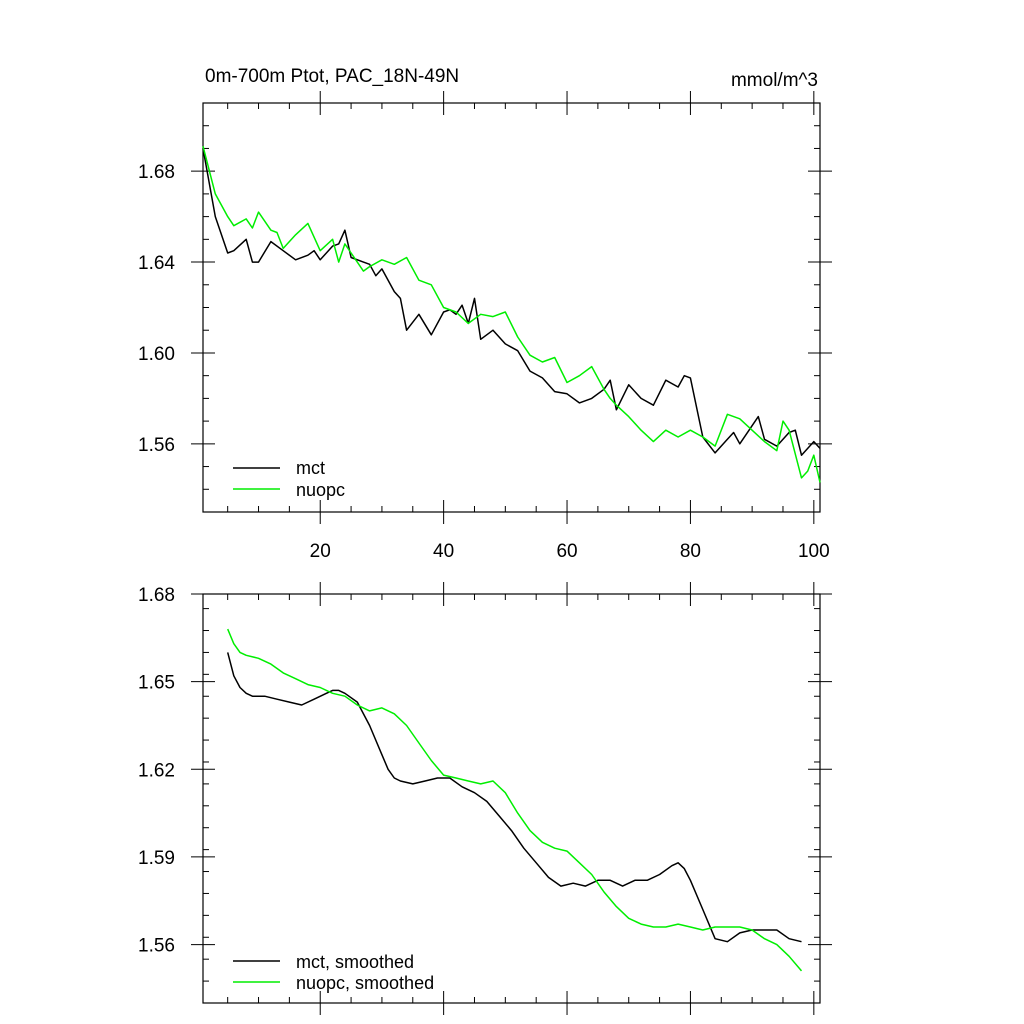 The width and height of the screenshot is (1024, 1024). Describe the element at coordinates (690, 551) in the screenshot. I see `x-tick-label: 80` at that location.